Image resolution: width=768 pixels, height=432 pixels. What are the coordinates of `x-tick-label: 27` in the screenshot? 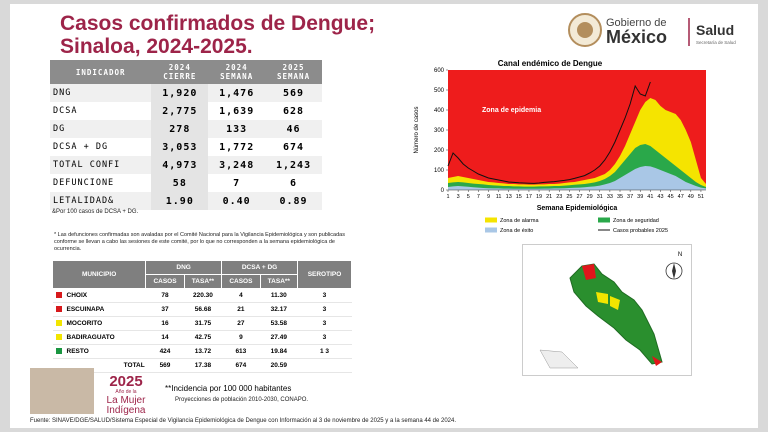 It's located at (579, 197).